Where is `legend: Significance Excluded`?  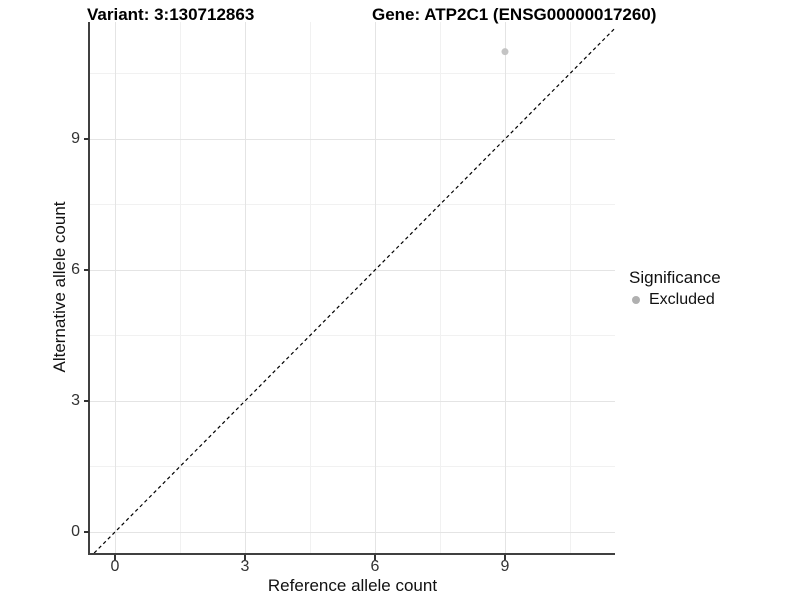
legend: Significance Excluded is located at coordinates (675, 288).